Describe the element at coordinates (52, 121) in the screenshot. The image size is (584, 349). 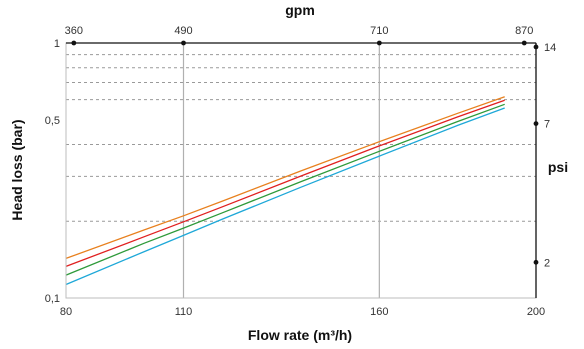
I see `y-tick-label-1: 0,5` at that location.